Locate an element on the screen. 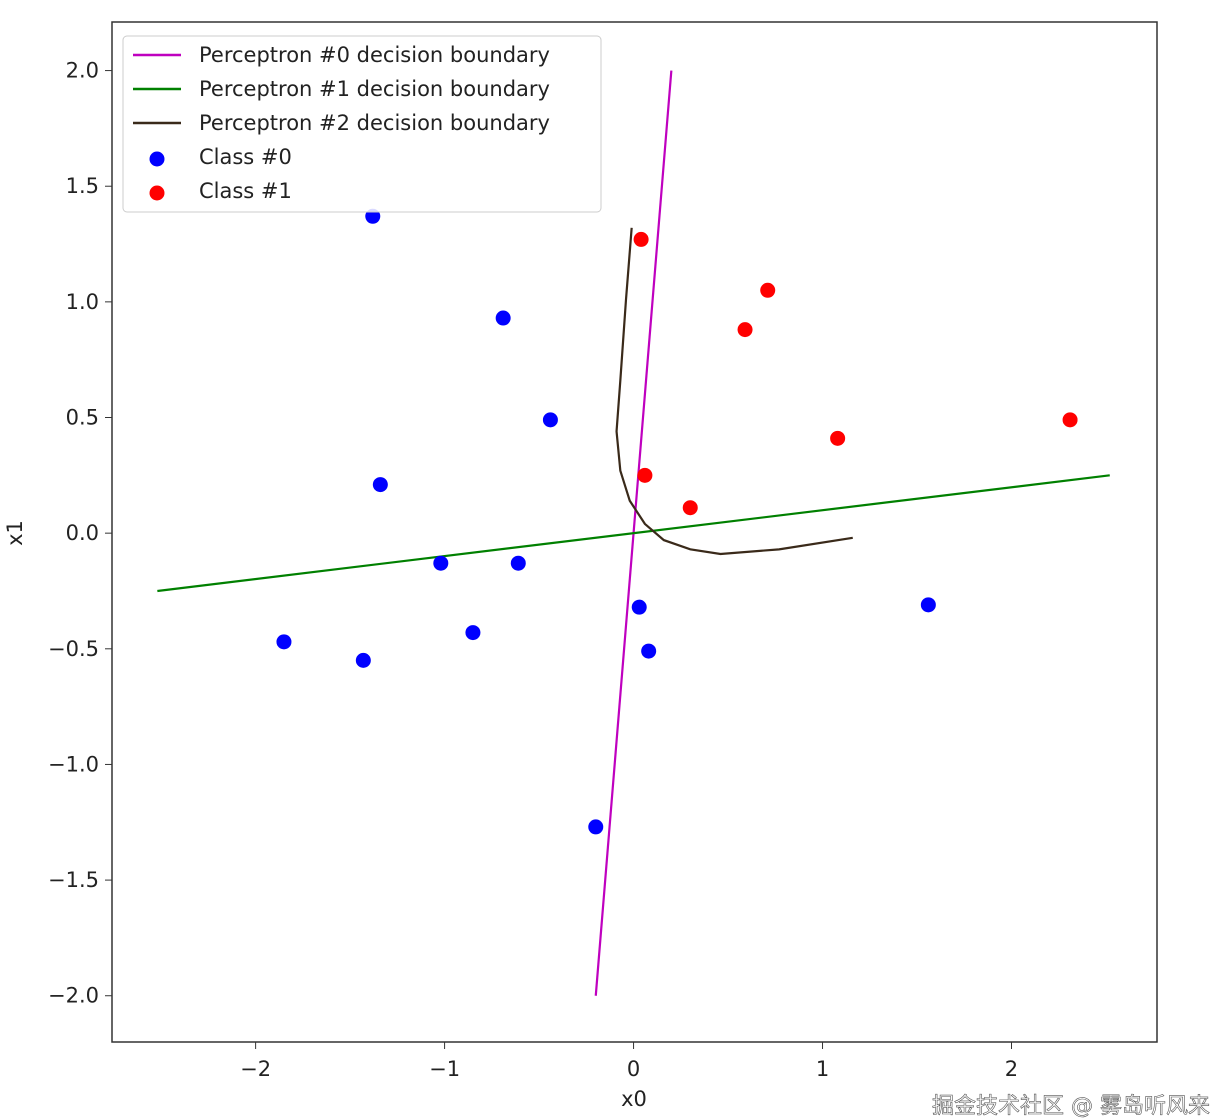 This screenshot has width=1218, height=1119. y-tick-label: 2.0 is located at coordinates (82, 71).